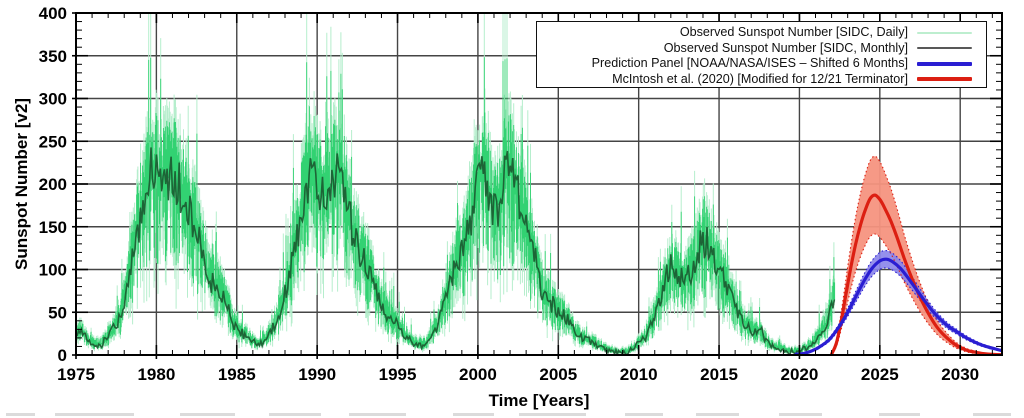  I want to click on legend-label: Observed Sunspot Number [SIDC, Daily], so click(793, 32).